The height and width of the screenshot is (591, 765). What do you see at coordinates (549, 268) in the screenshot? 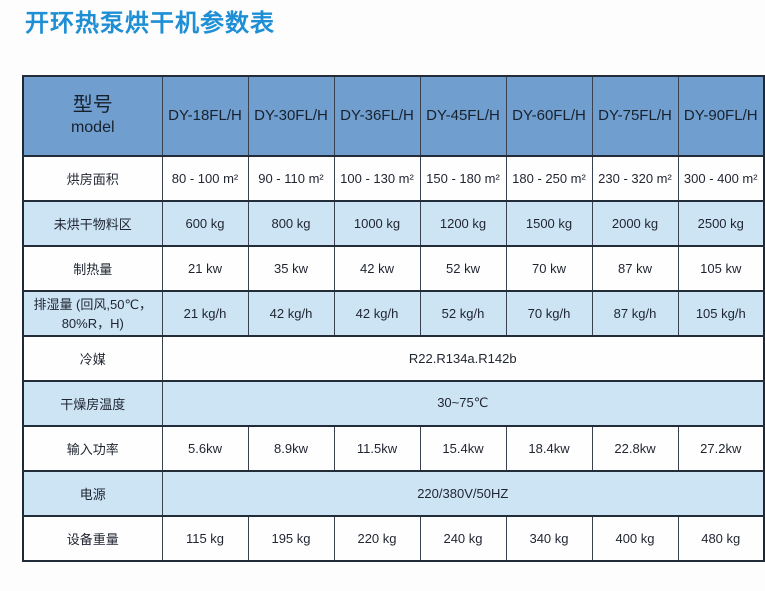
I see `value-cell: 70 kw` at bounding box center [549, 268].